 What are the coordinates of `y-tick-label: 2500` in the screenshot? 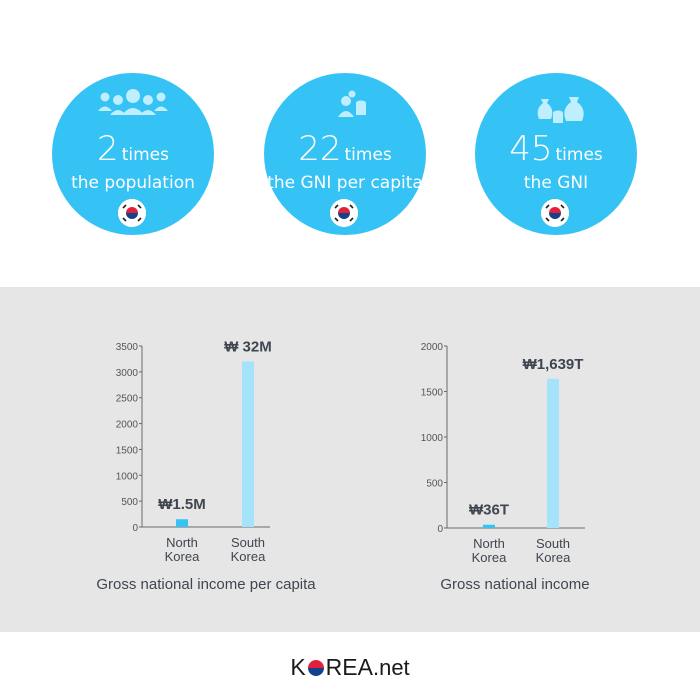 It's located at (127, 399).